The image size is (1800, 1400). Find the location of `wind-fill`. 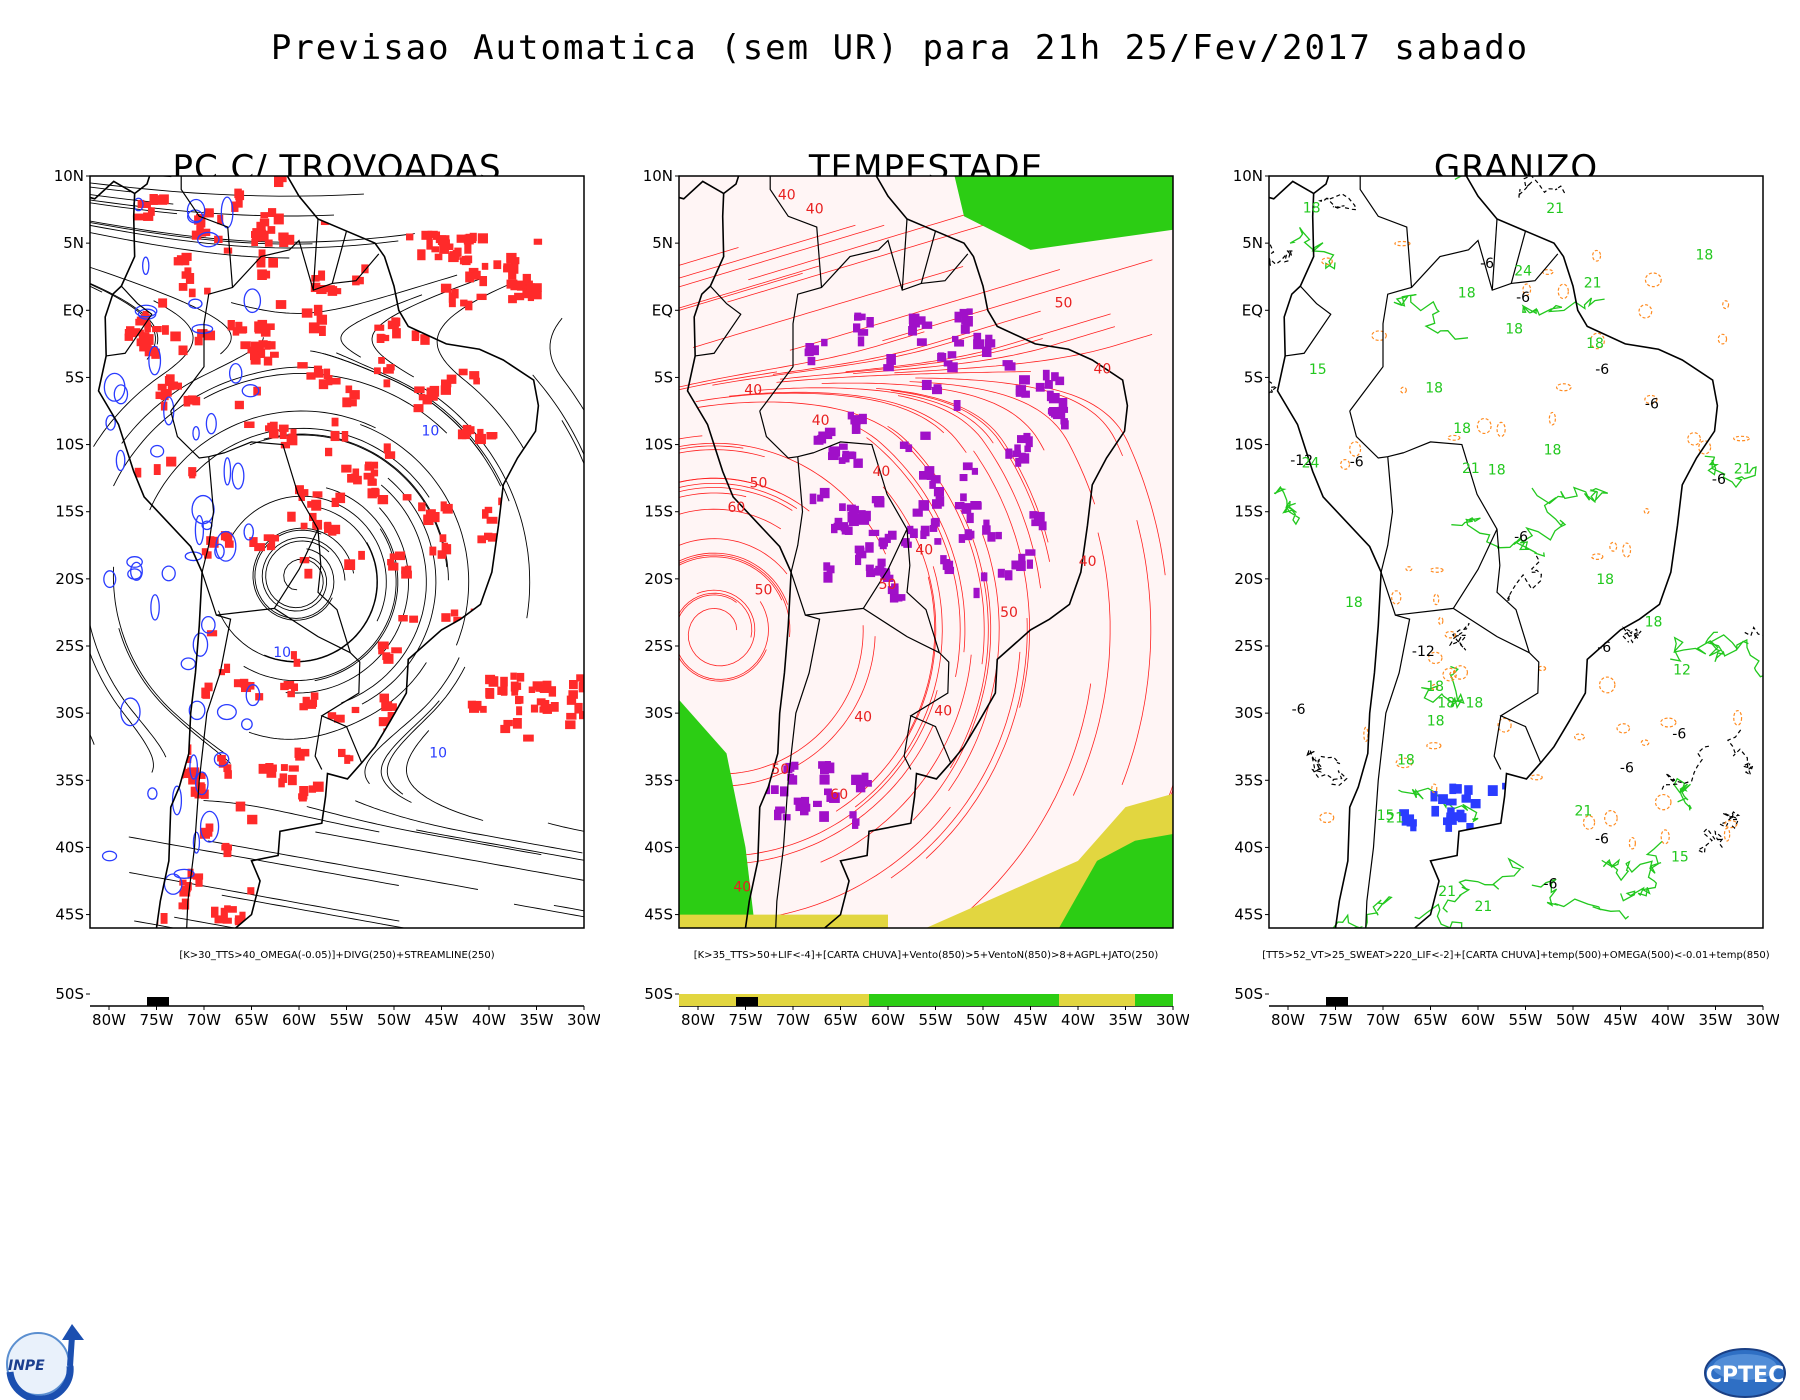

wind-fill is located at coordinates (926, 552).